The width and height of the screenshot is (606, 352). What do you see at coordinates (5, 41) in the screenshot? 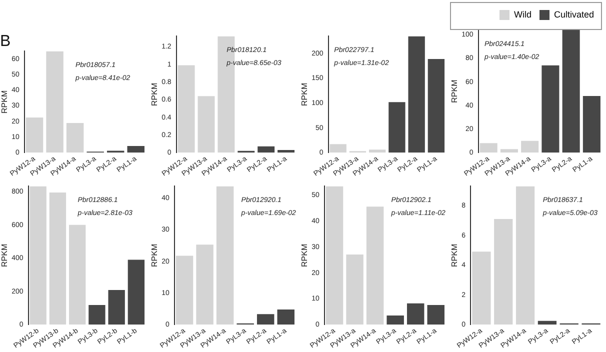
I see `chart-title: B` at bounding box center [5, 41].